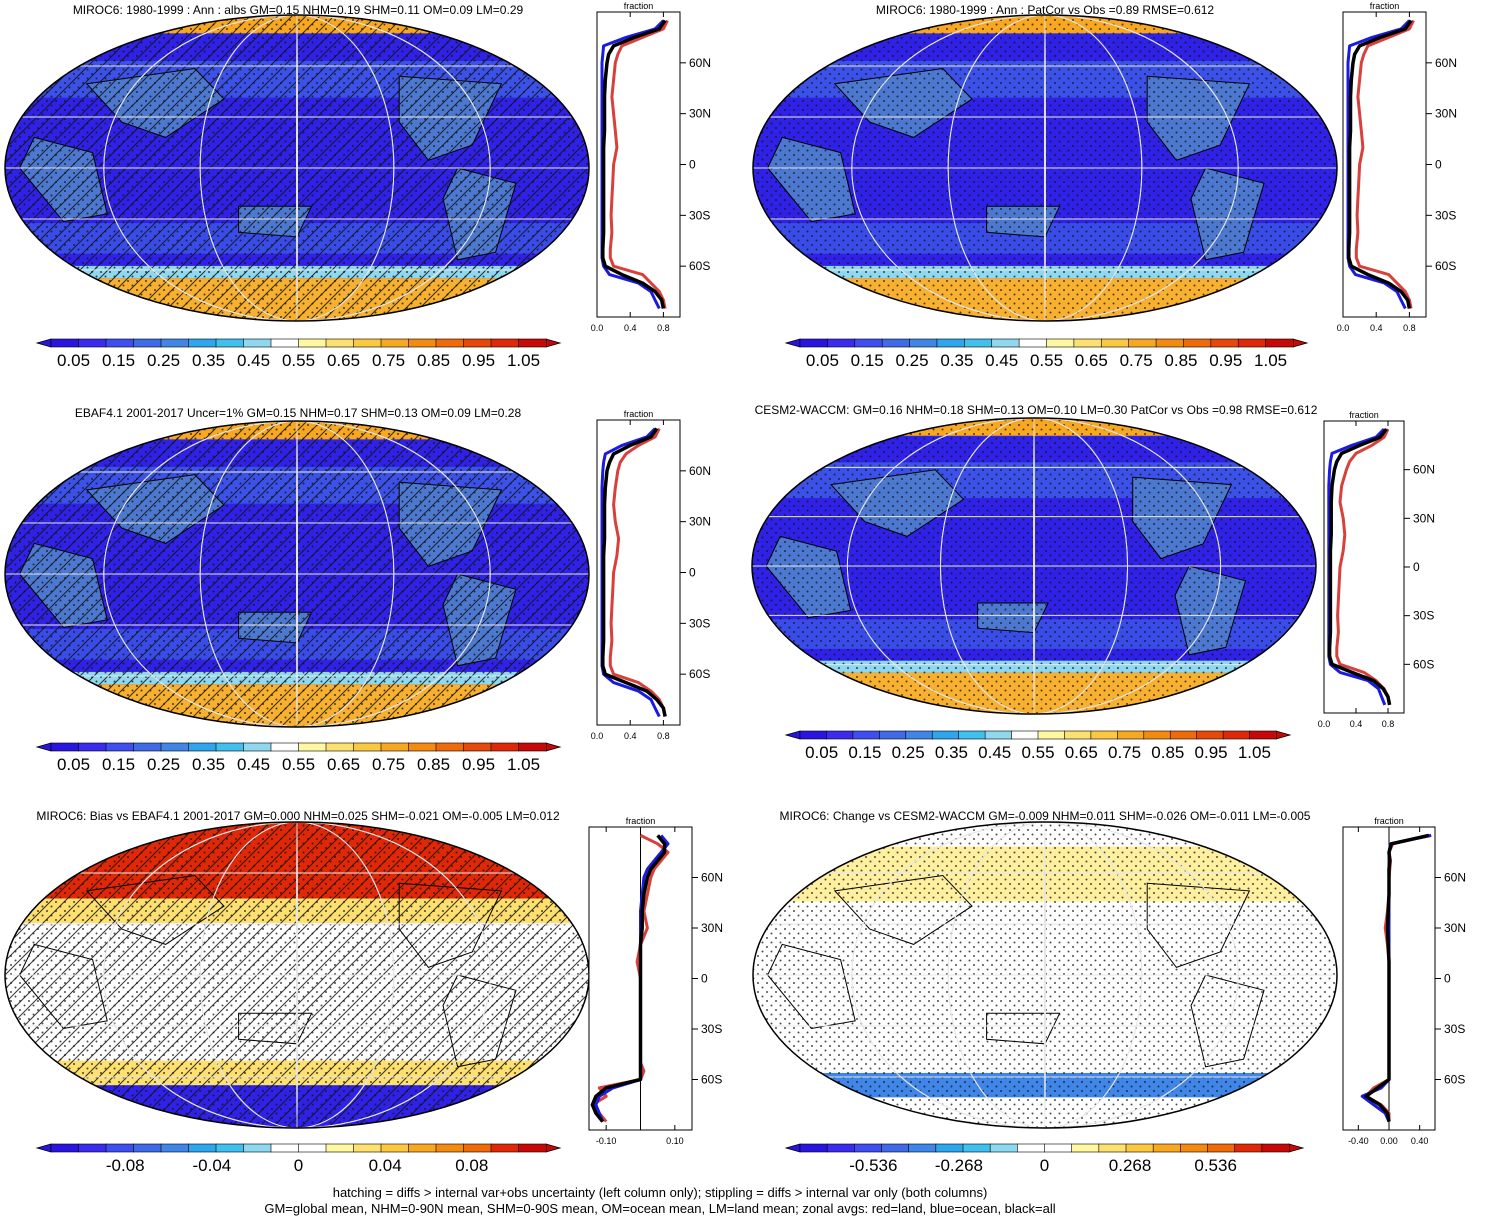  What do you see at coordinates (1358, 1141) in the screenshot?
I see `x-tick-label: -0.40` at bounding box center [1358, 1141].